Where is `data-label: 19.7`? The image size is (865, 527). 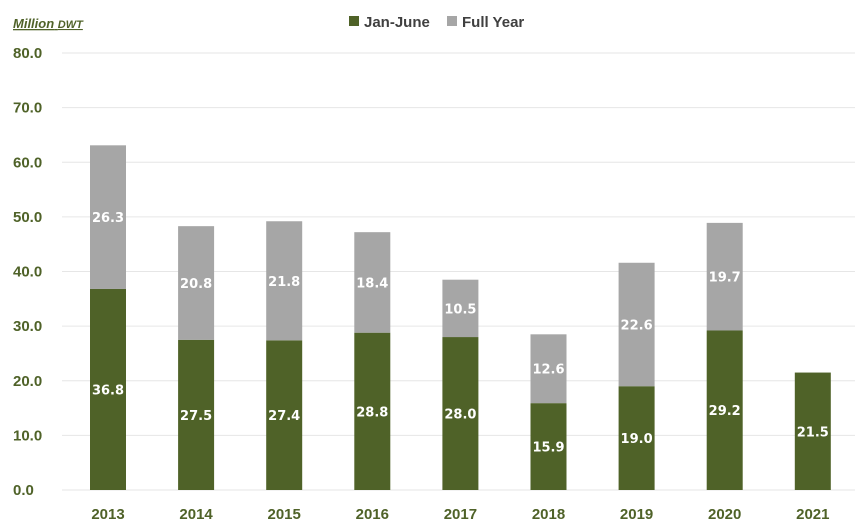 data-label: 19.7 is located at coordinates (725, 278).